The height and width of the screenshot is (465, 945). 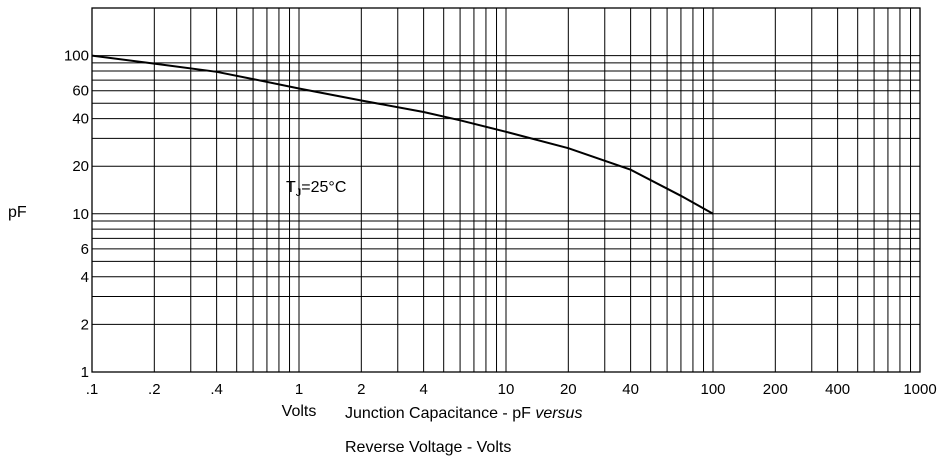 I want to click on x-tick-label: 40, so click(x=630, y=389).